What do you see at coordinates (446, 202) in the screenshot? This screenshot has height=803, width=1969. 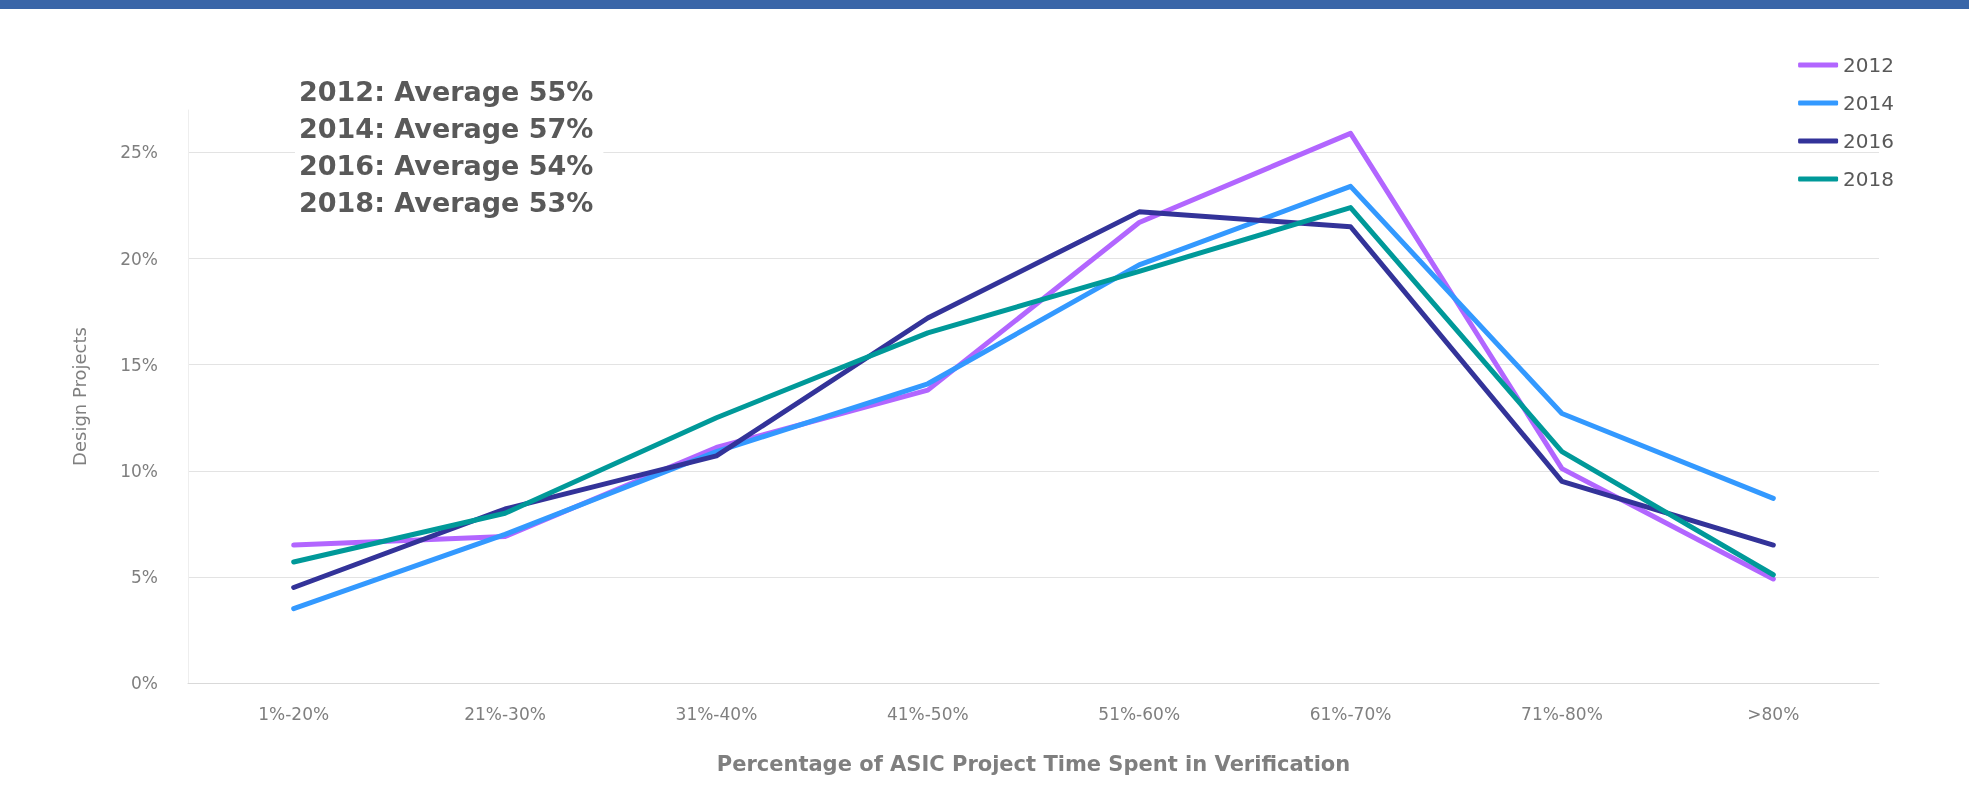 I see `annotation: 2018: Average 53%` at bounding box center [446, 202].